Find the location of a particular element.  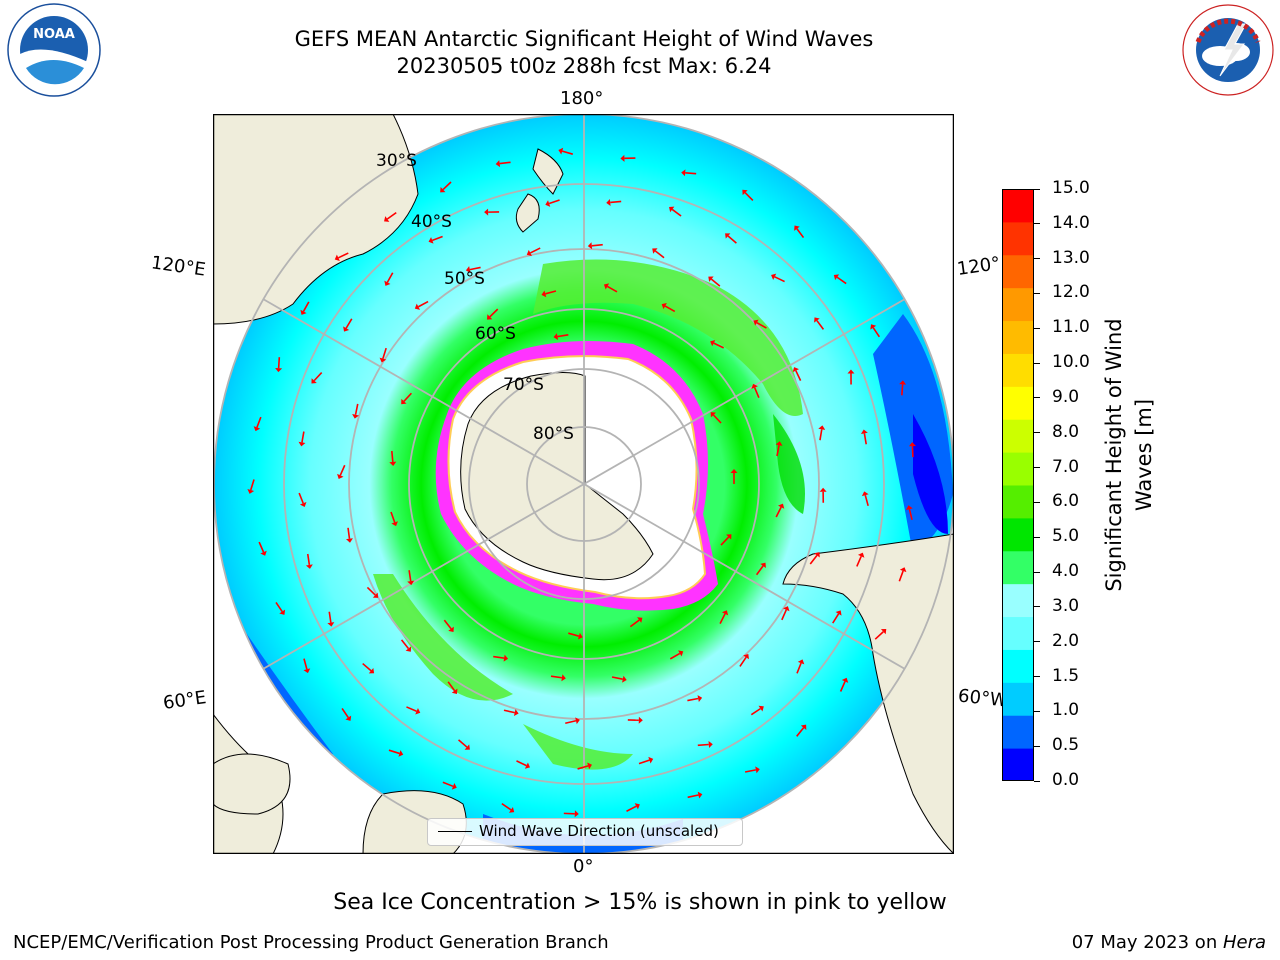

lon-label-120w: 120° is located at coordinates (978, 266).